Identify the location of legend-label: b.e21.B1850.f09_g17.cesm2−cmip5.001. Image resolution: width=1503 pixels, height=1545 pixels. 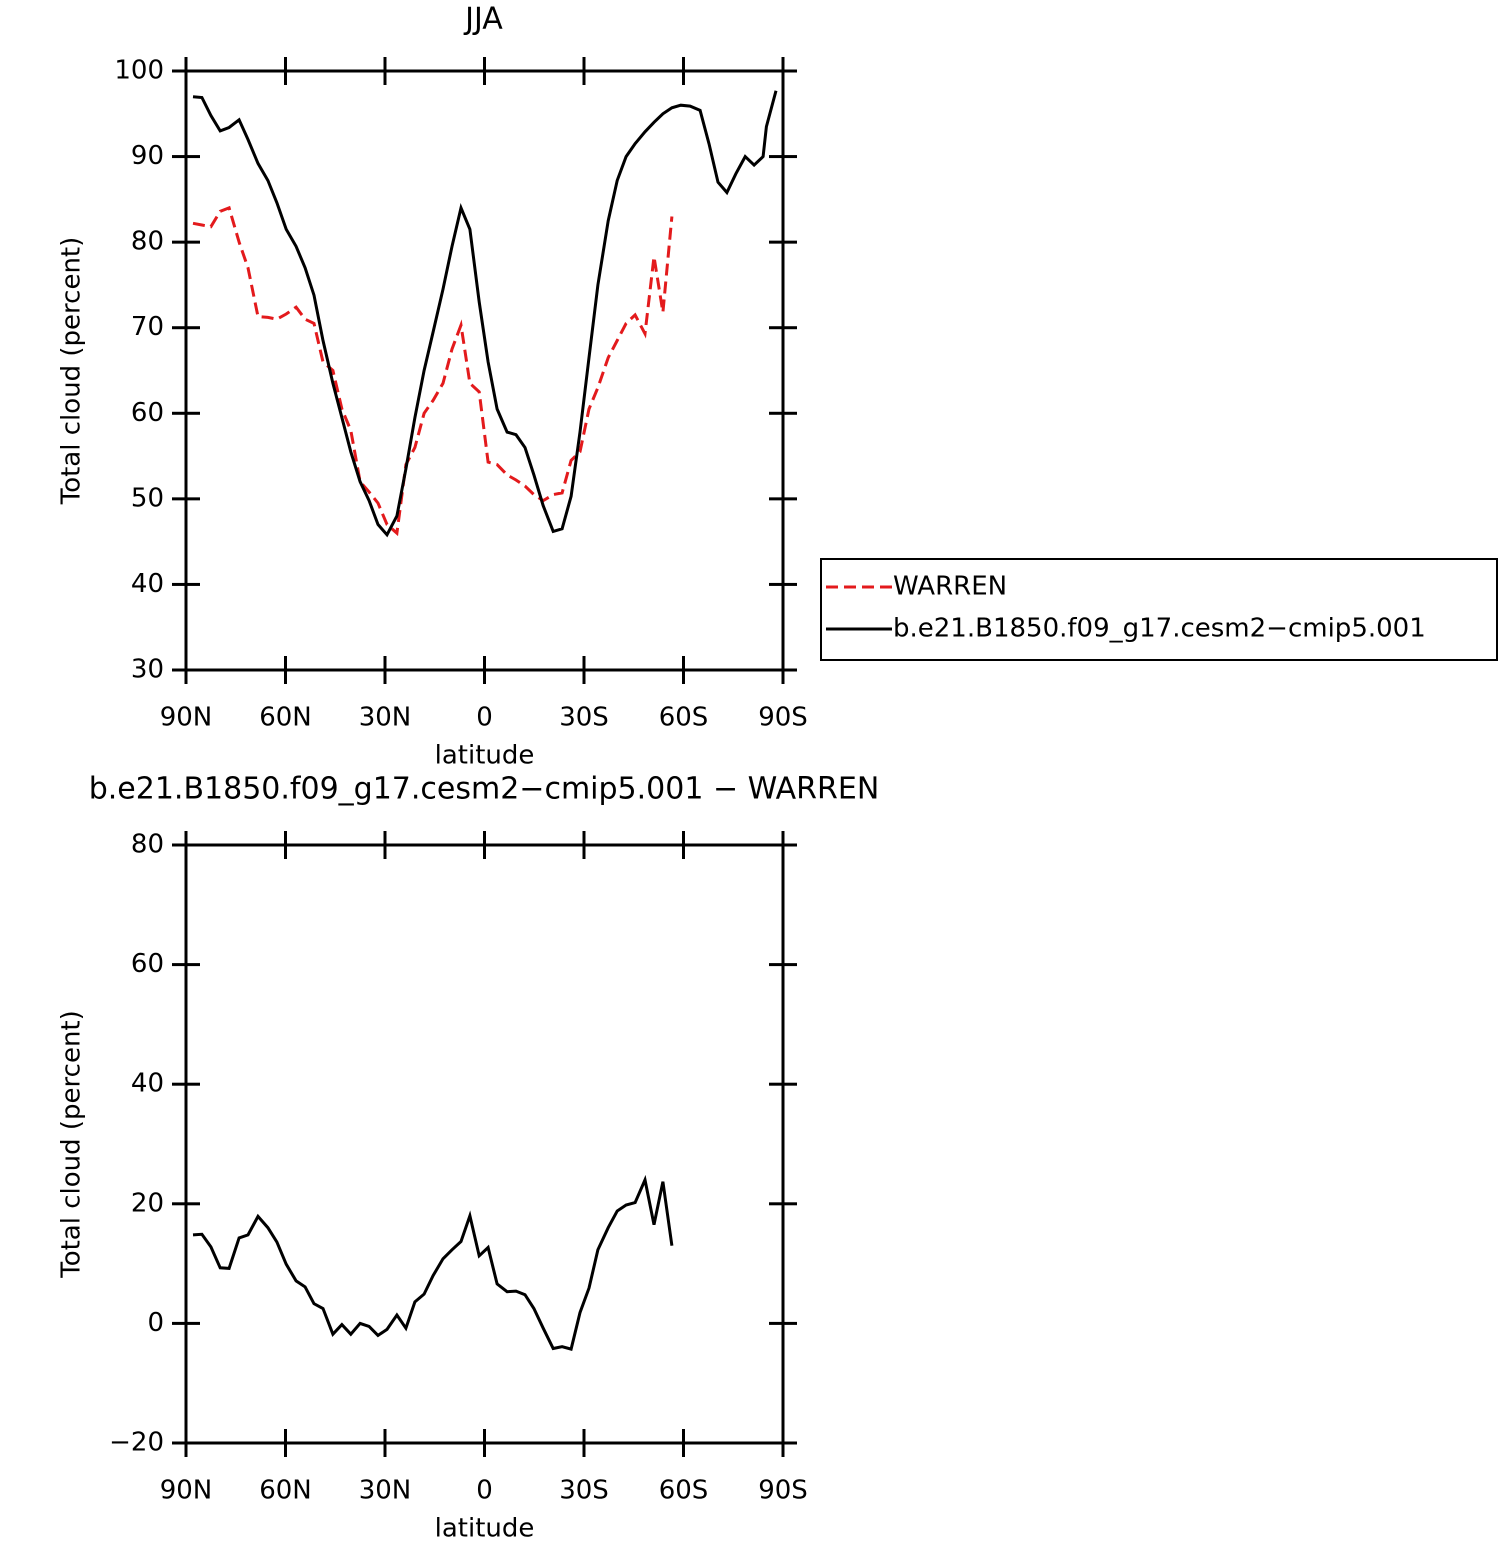
(1159, 629).